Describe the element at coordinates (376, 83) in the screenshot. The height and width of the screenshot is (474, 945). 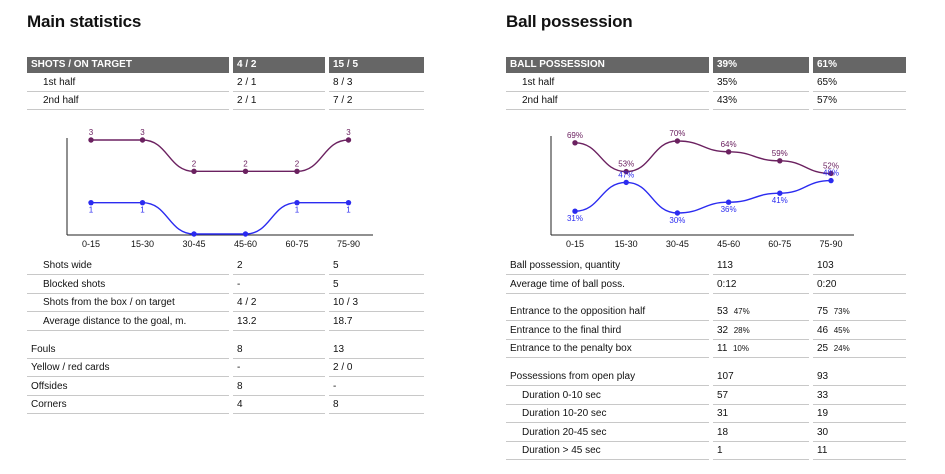
I see `row-value-b: 8 / 3` at that location.